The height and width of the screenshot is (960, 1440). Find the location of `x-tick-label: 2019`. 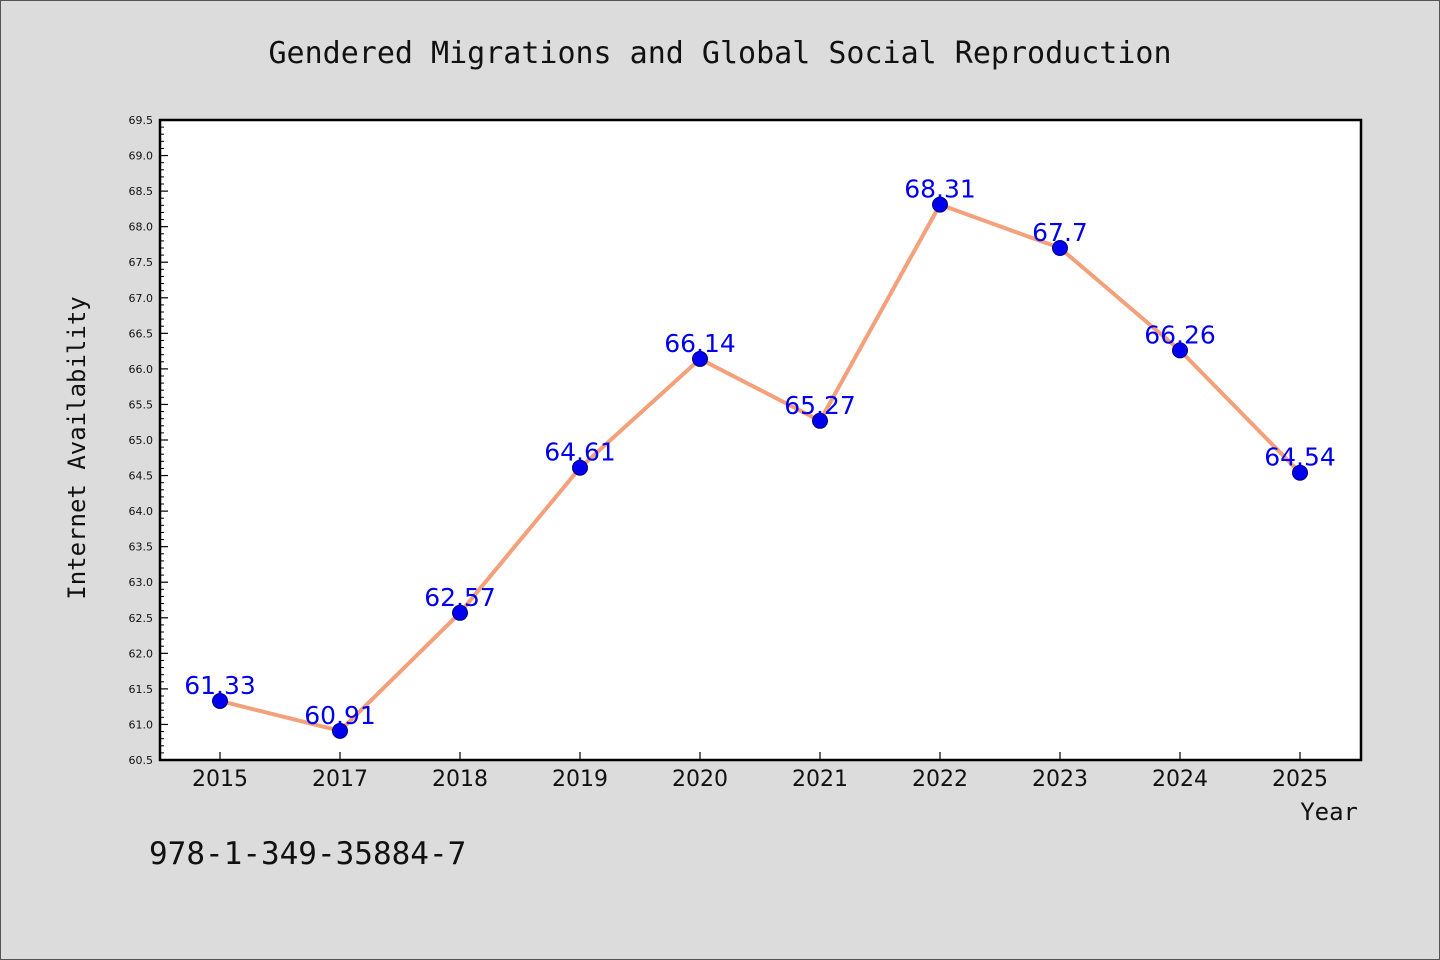

x-tick-label: 2019 is located at coordinates (580, 779).